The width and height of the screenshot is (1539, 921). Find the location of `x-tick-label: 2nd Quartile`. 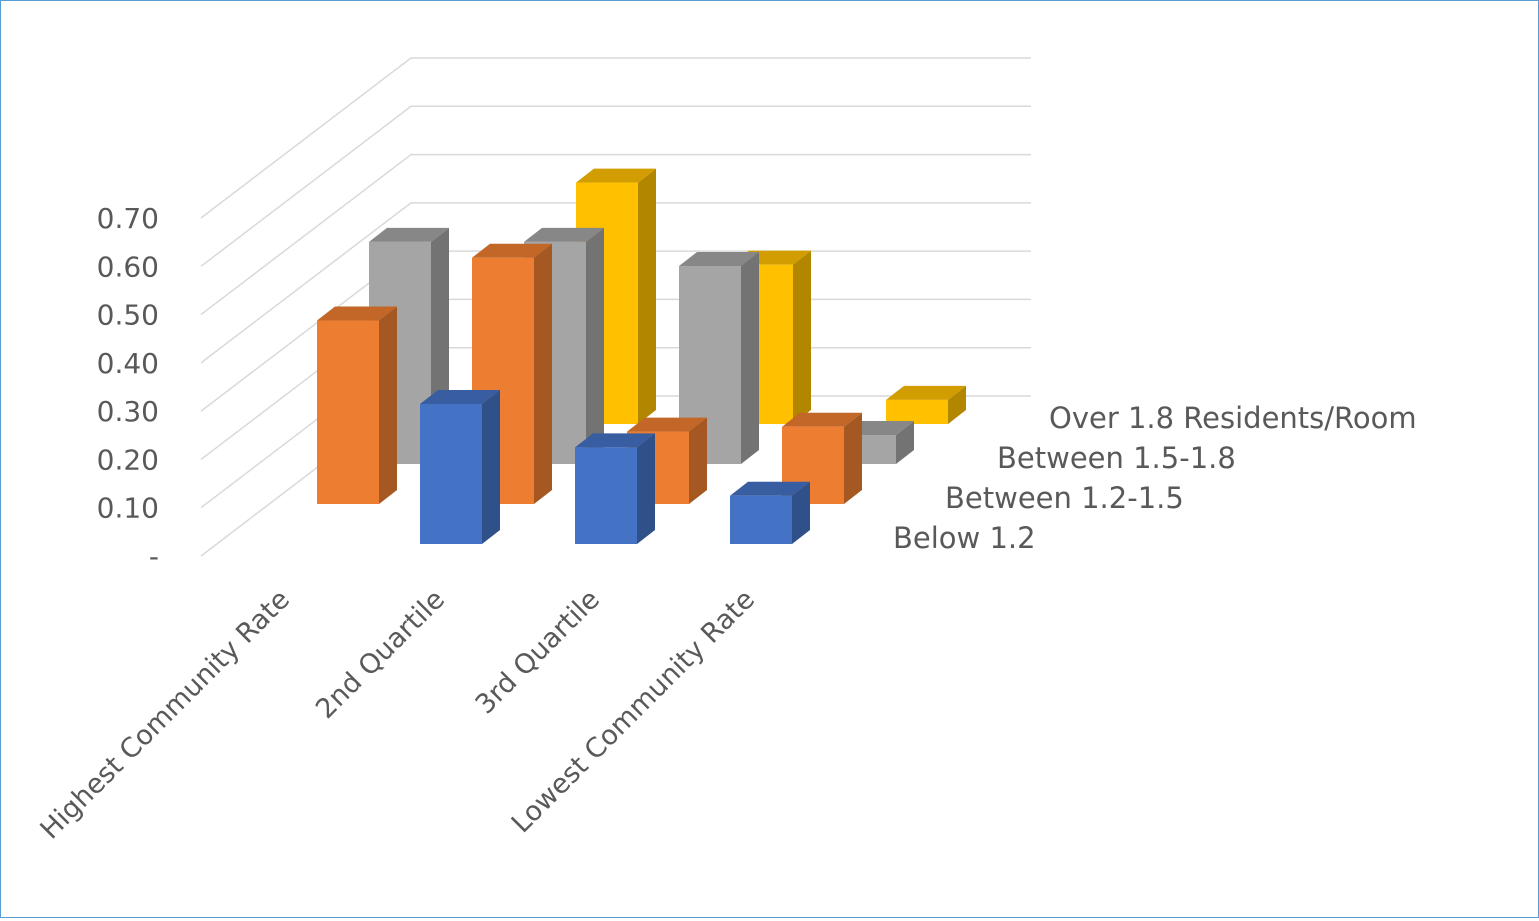

x-tick-label: 2nd Quartile is located at coordinates (380, 654).